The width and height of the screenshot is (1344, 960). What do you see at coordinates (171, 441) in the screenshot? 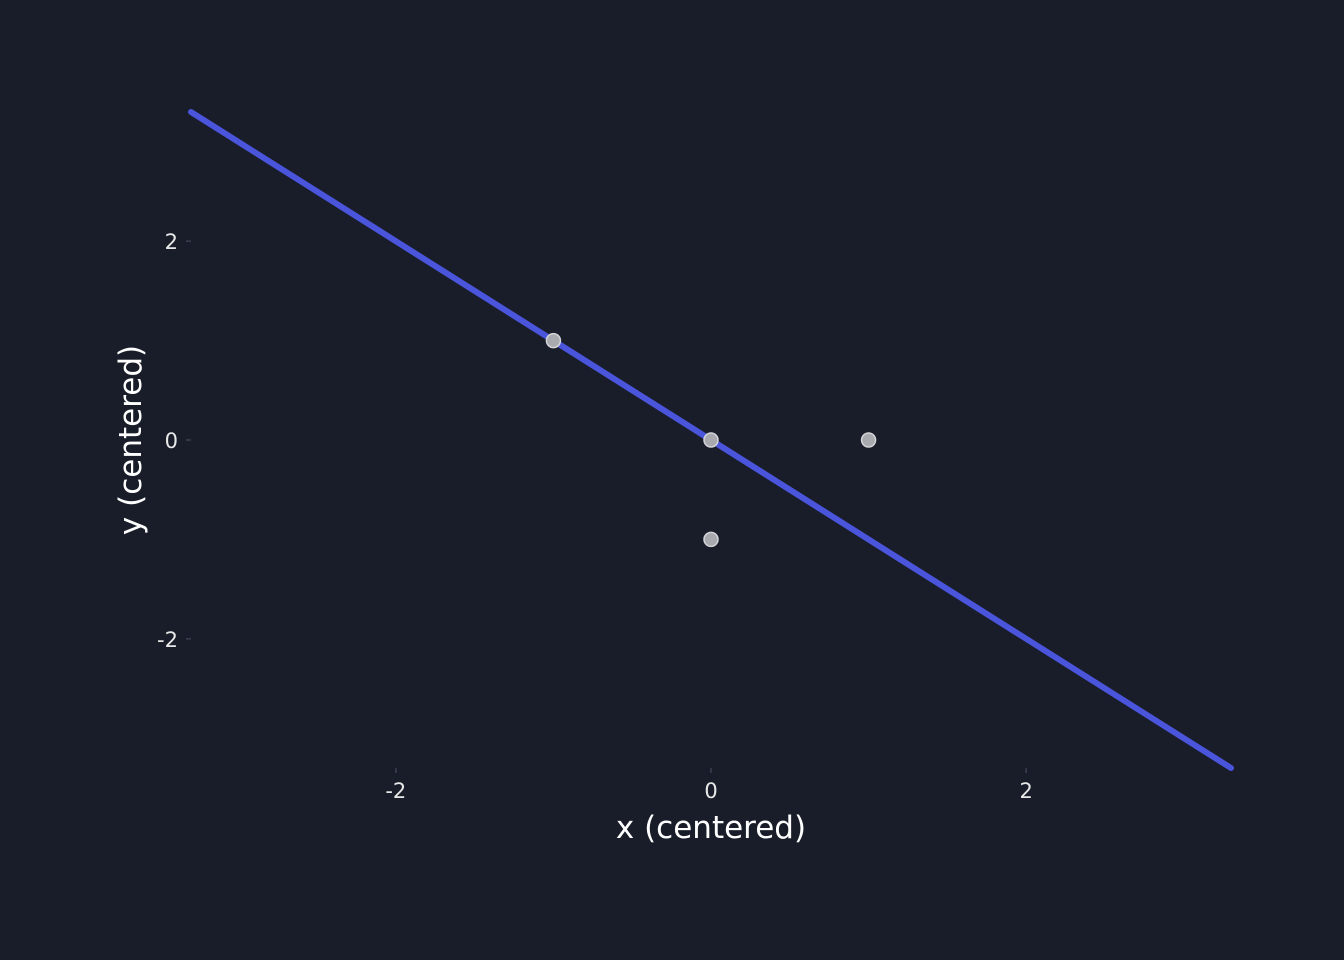
I see `y-tick-label: 0` at bounding box center [171, 441].